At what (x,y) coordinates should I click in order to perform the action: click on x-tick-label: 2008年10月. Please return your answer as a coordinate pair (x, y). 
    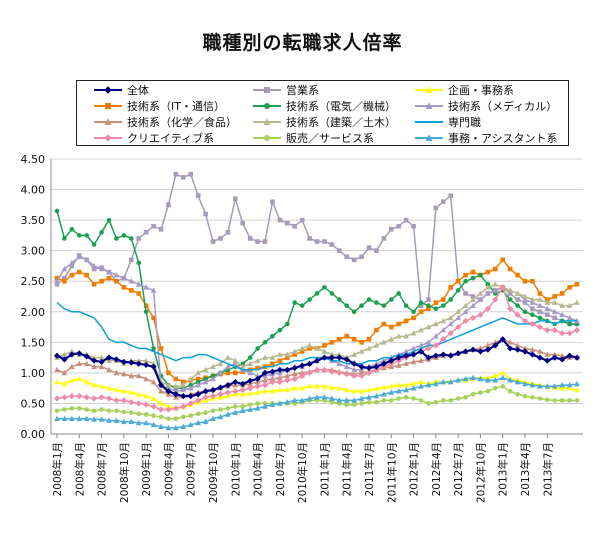
    Looking at the image, I should click on (124, 472).